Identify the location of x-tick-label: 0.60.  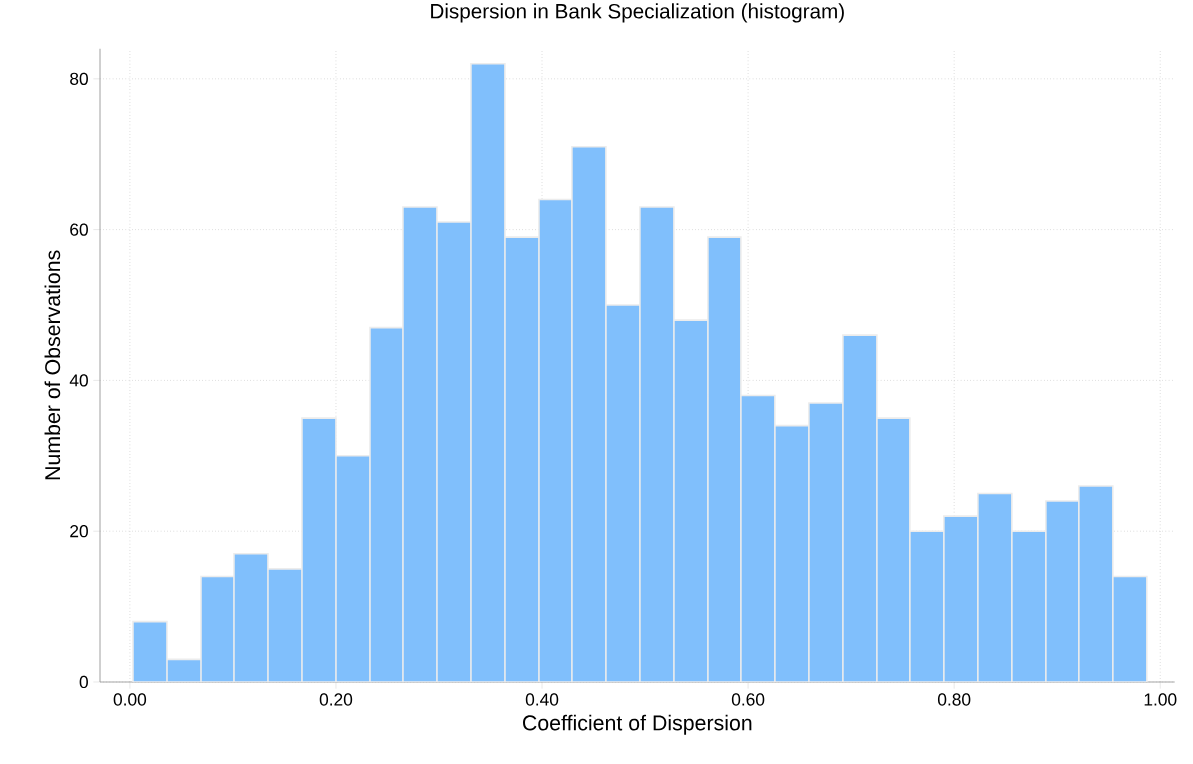
(748, 699).